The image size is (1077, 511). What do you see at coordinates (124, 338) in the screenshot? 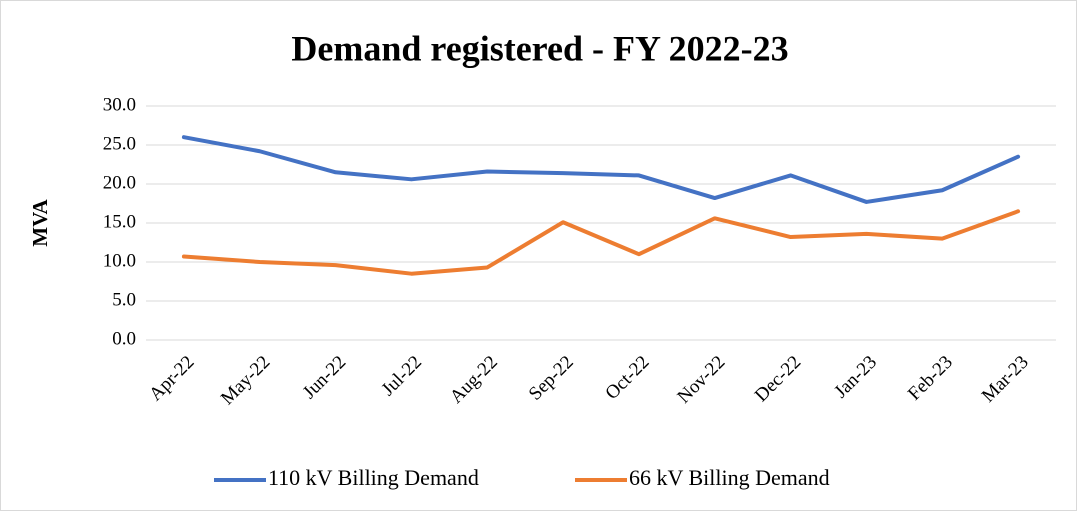
I see `y-tick-label: 0.0` at bounding box center [124, 338].